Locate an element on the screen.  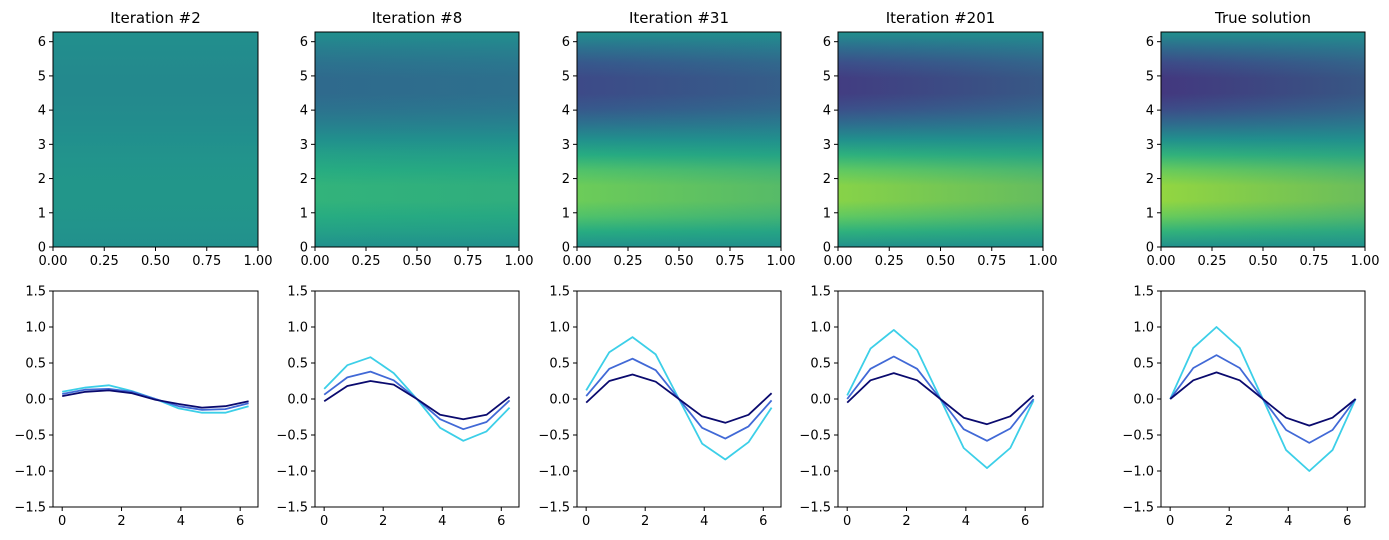
heatmap-title-5: True solution is located at coordinates (1262, 18).